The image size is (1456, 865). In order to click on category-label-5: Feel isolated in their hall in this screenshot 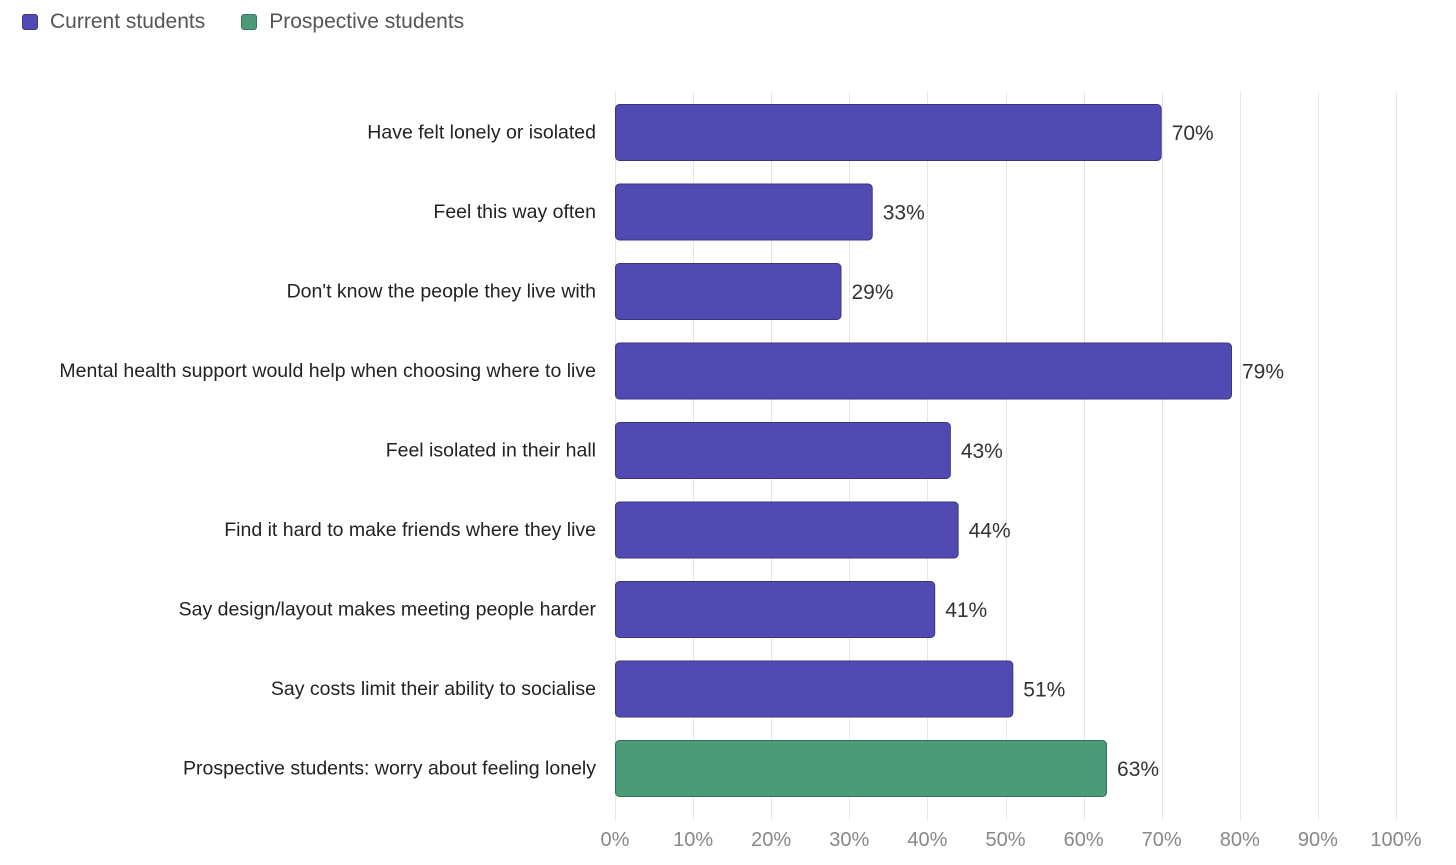, I will do `click(491, 451)`.